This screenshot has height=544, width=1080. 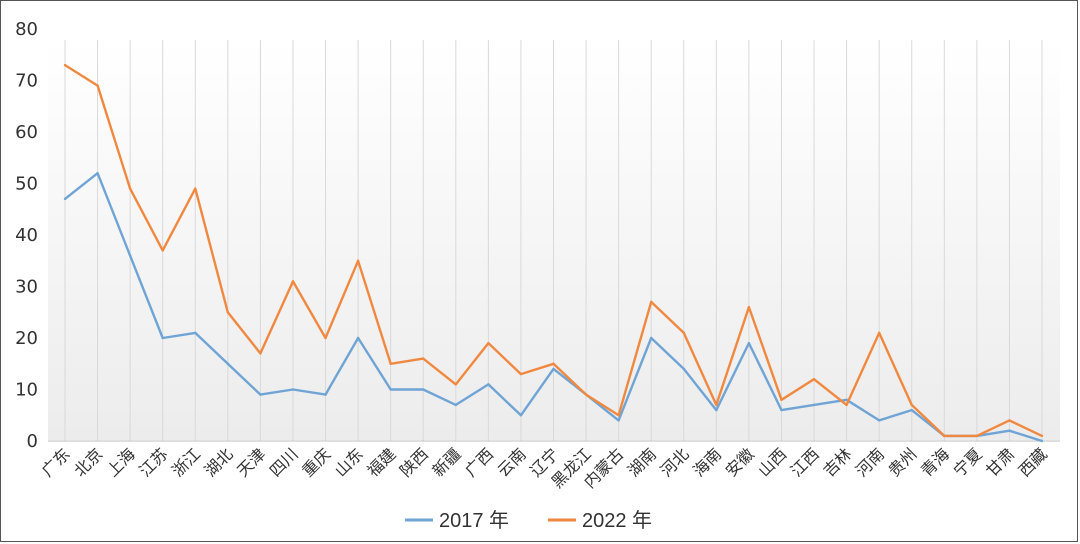 I want to click on x-tick-label: 福建, so click(x=381, y=462).